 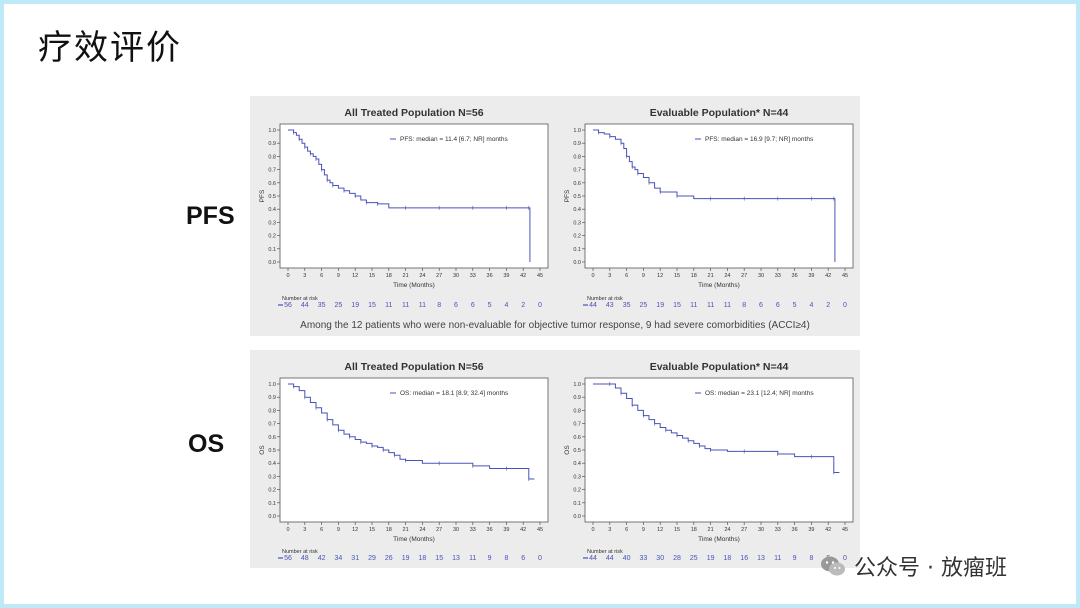 I want to click on risk-value: 15, so click(x=439, y=558).